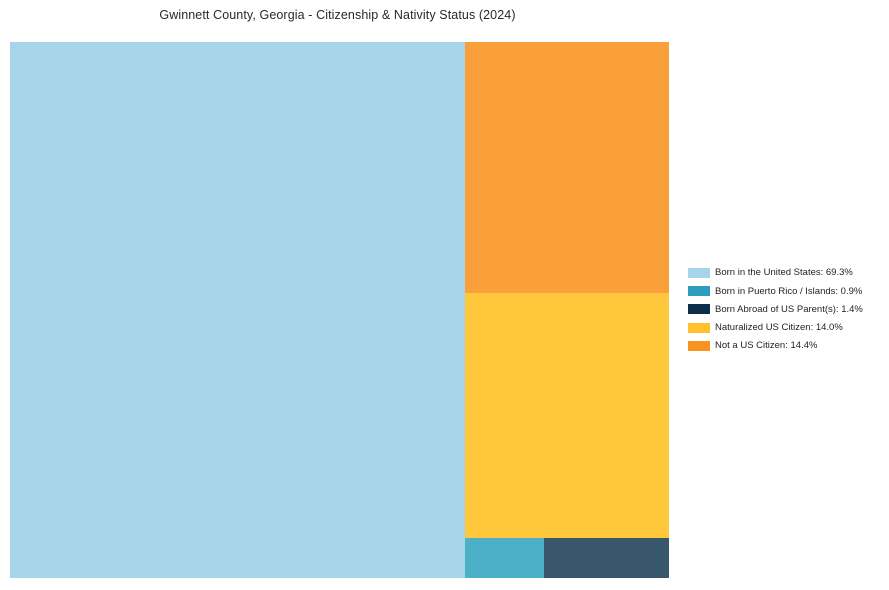 The width and height of the screenshot is (889, 590). Describe the element at coordinates (789, 309) in the screenshot. I see `legend-item-label: Born Abroad of US Parent(s): 1.4%` at that location.